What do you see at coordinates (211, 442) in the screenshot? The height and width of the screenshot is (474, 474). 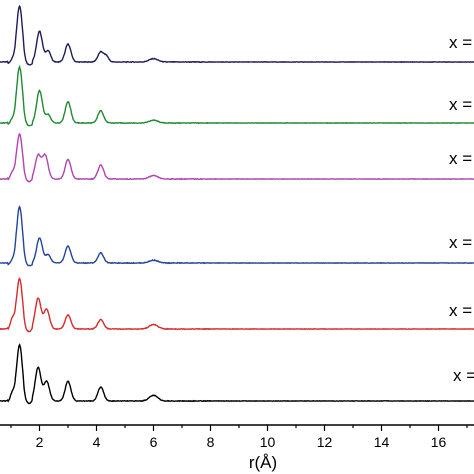 I see `x-tick-label: 8` at bounding box center [211, 442].